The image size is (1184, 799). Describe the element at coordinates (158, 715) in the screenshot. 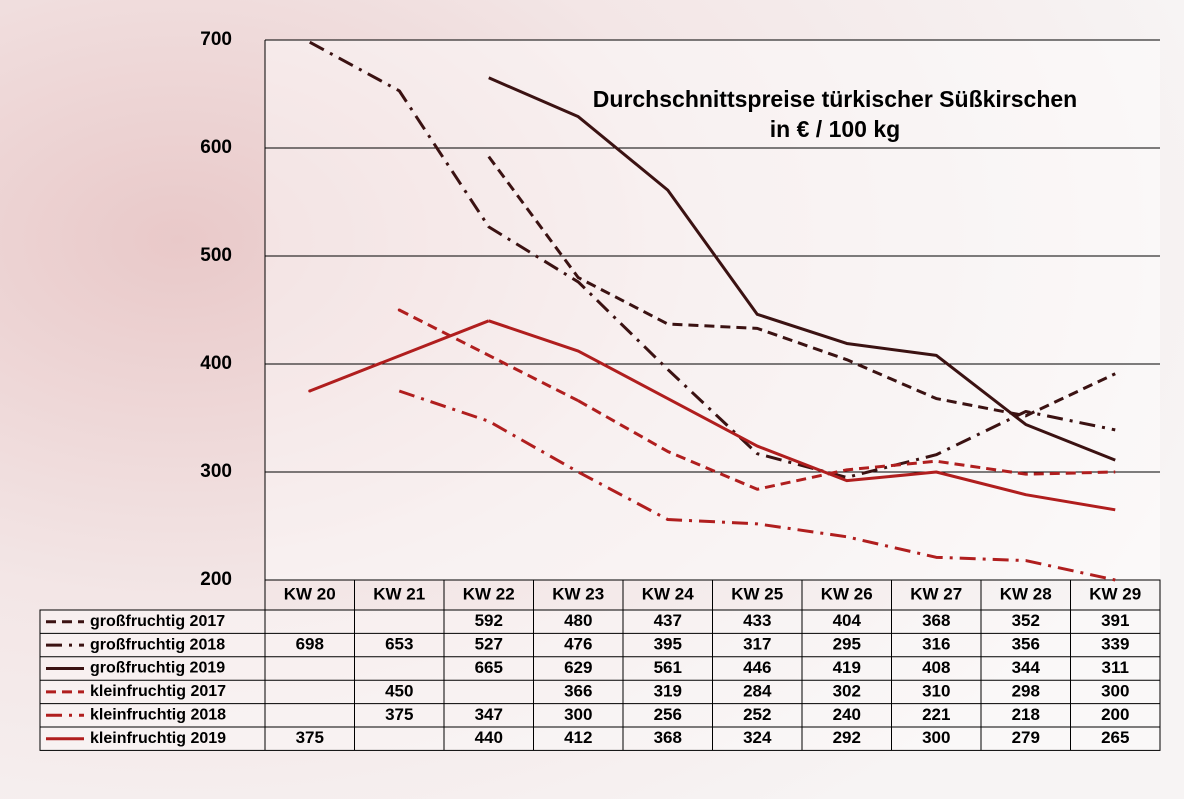

I see `legend-label: kleinfruchtig 2018` at that location.